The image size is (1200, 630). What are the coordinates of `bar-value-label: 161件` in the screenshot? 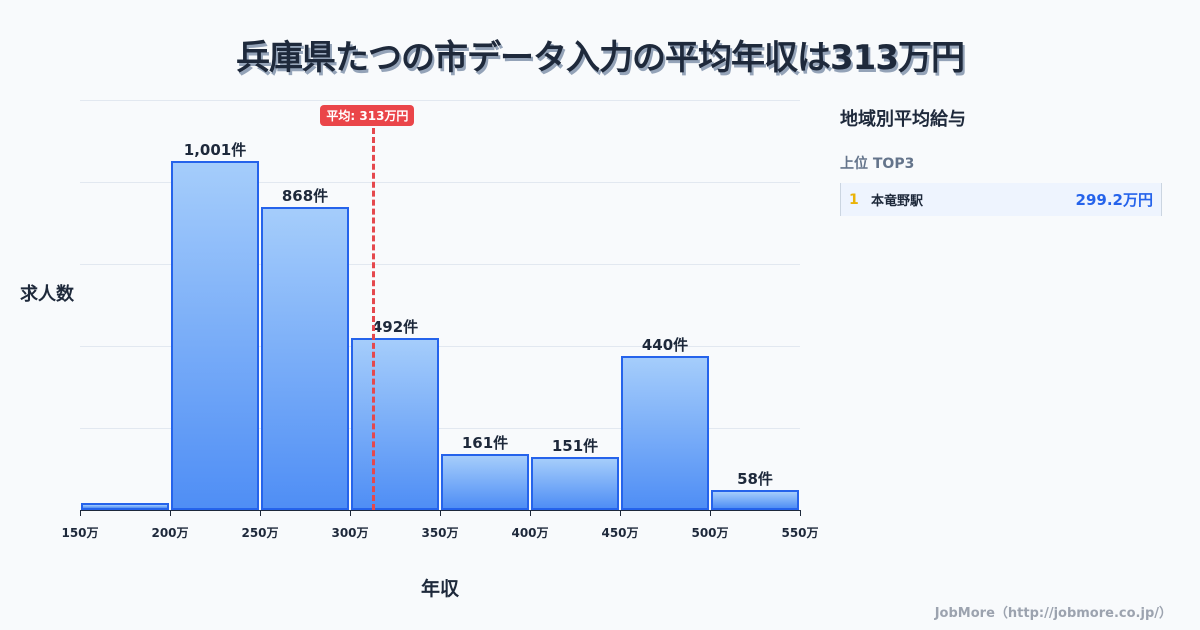 It's located at (485, 442).